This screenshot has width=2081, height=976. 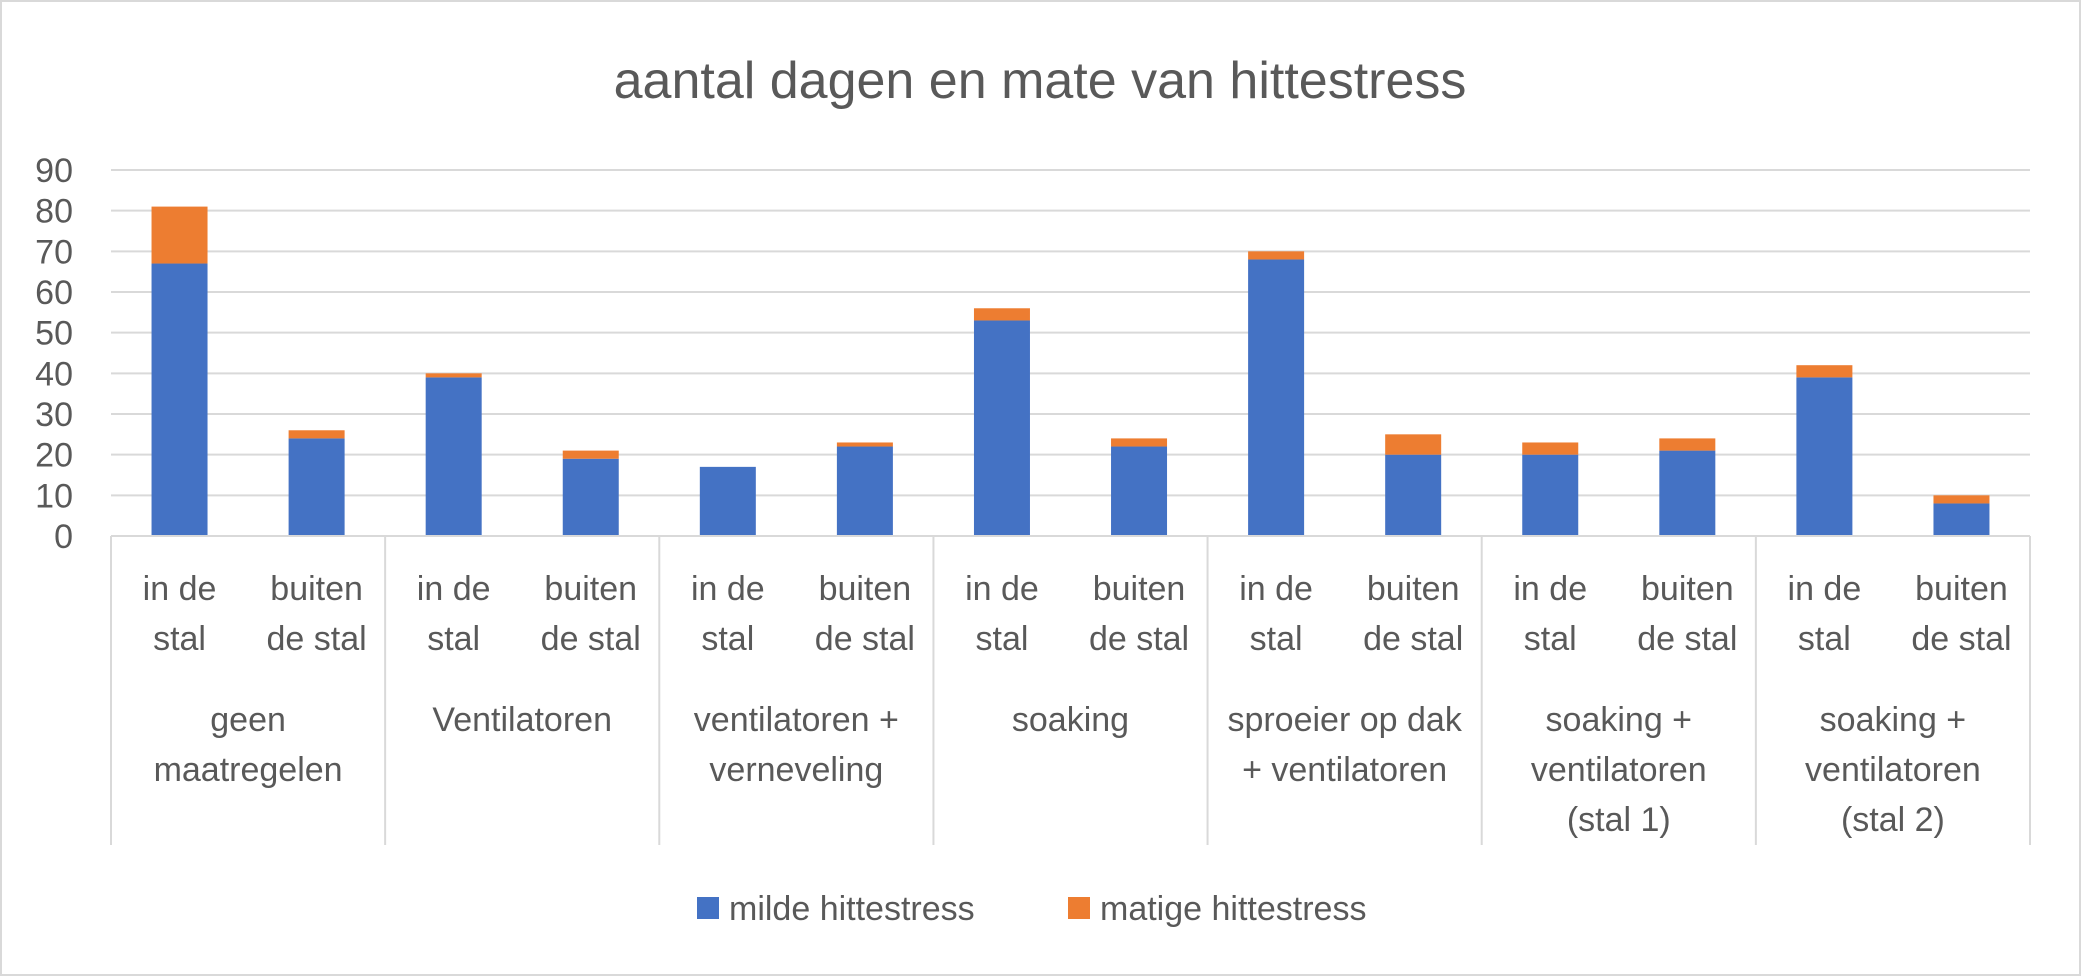 What do you see at coordinates (1344, 745) in the screenshot?
I see `x-group-label: sproeier op dak + ventilatoren` at bounding box center [1344, 745].